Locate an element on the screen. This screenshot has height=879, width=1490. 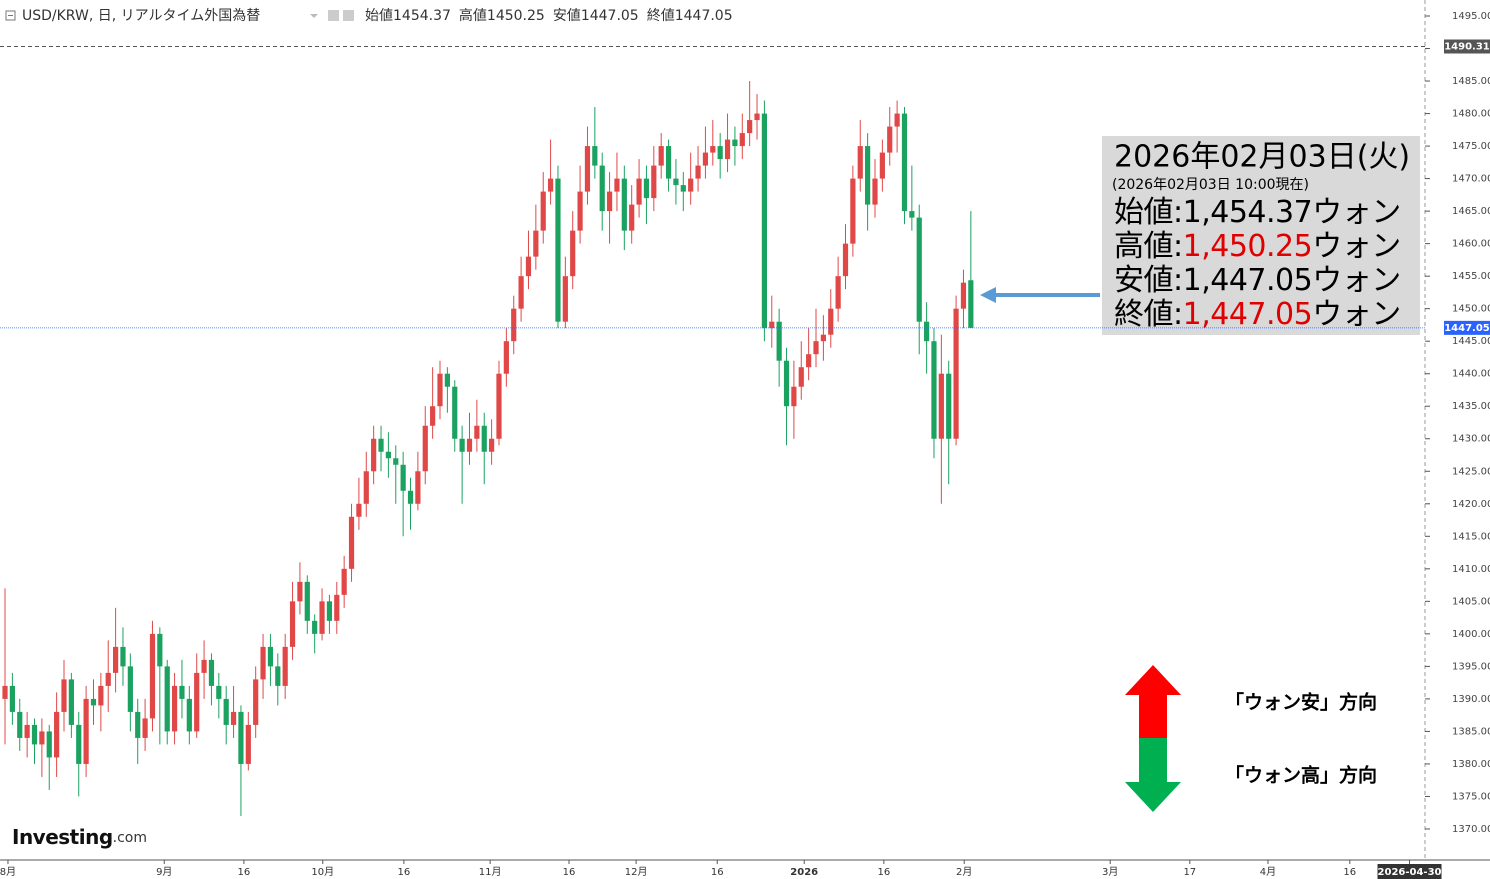
y-tick-label: 1425.00 is located at coordinates (1471, 471).